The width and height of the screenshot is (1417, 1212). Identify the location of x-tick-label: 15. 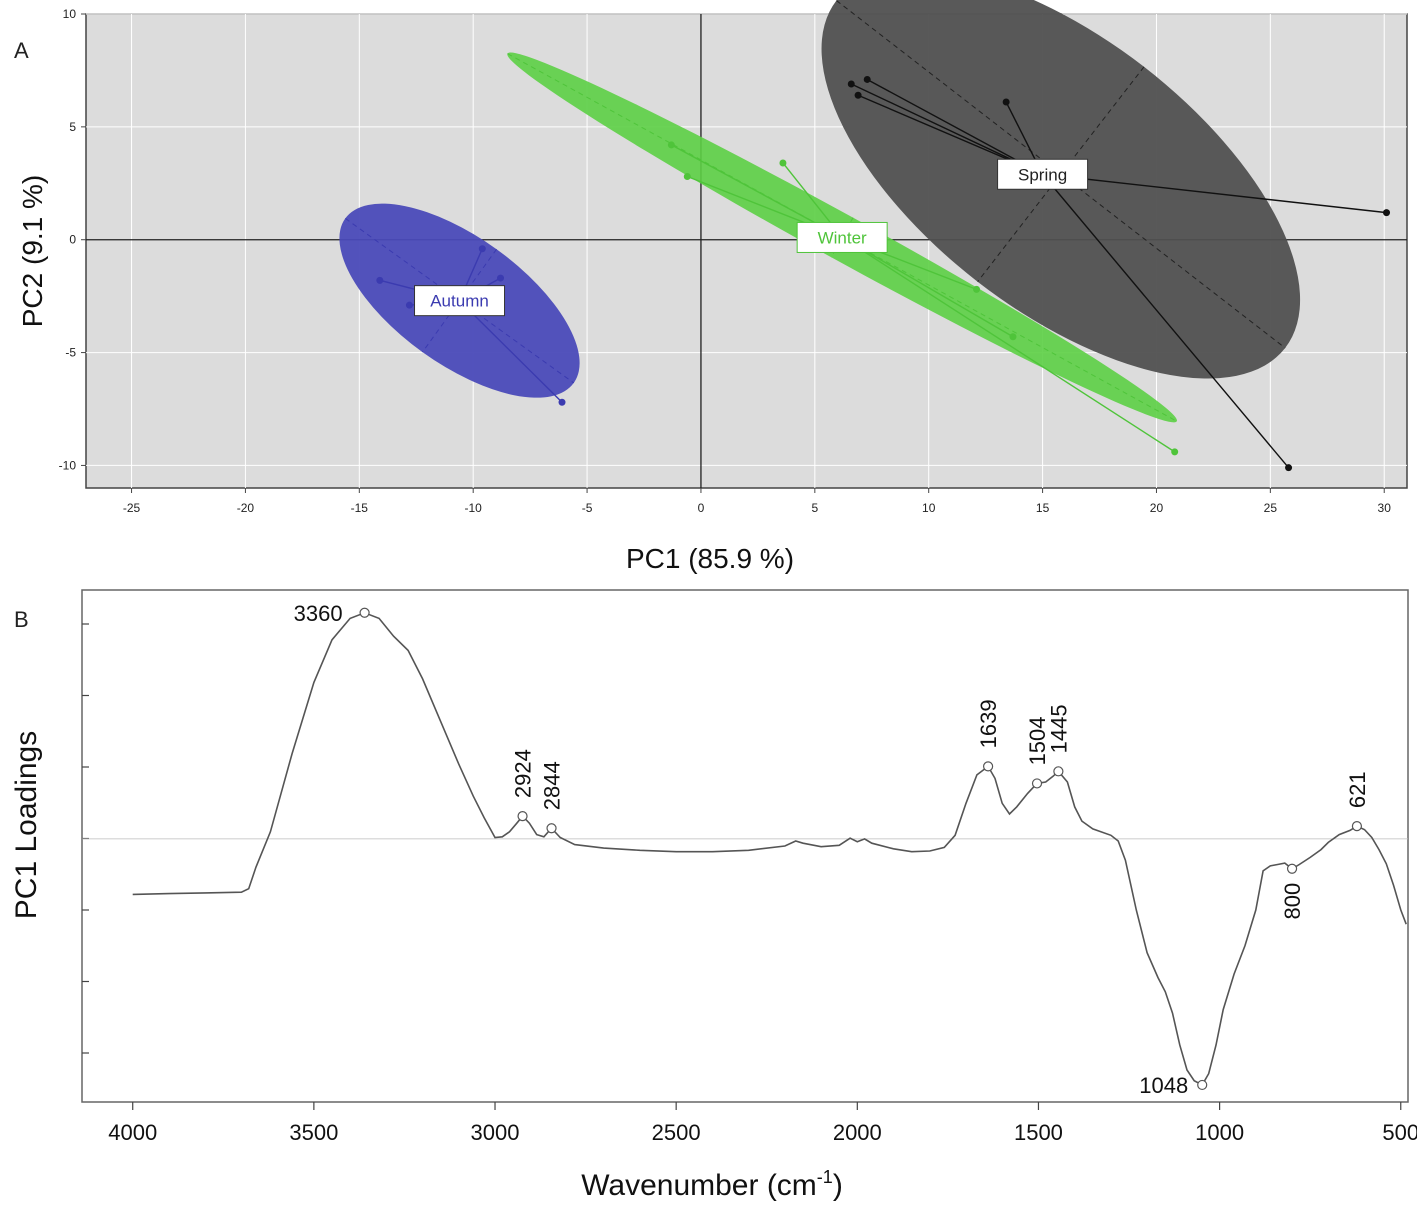
(1043, 508).